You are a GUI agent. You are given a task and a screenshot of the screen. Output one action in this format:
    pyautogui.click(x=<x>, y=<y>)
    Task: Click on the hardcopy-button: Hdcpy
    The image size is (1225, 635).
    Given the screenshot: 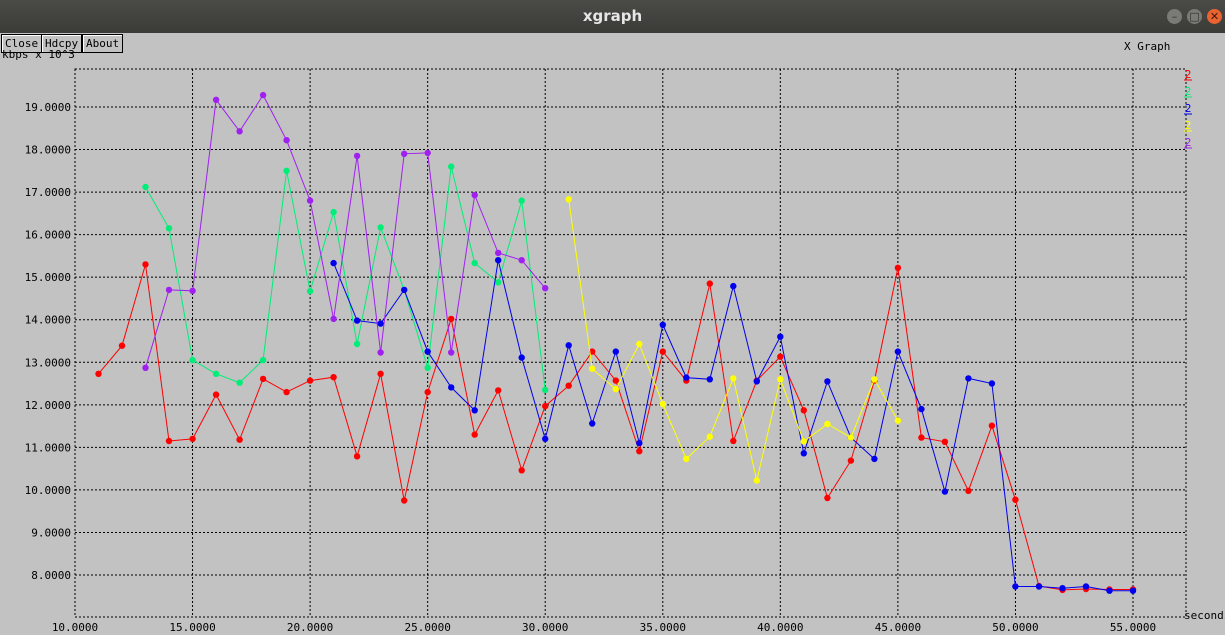 What is the action you would take?
    pyautogui.click(x=62, y=43)
    